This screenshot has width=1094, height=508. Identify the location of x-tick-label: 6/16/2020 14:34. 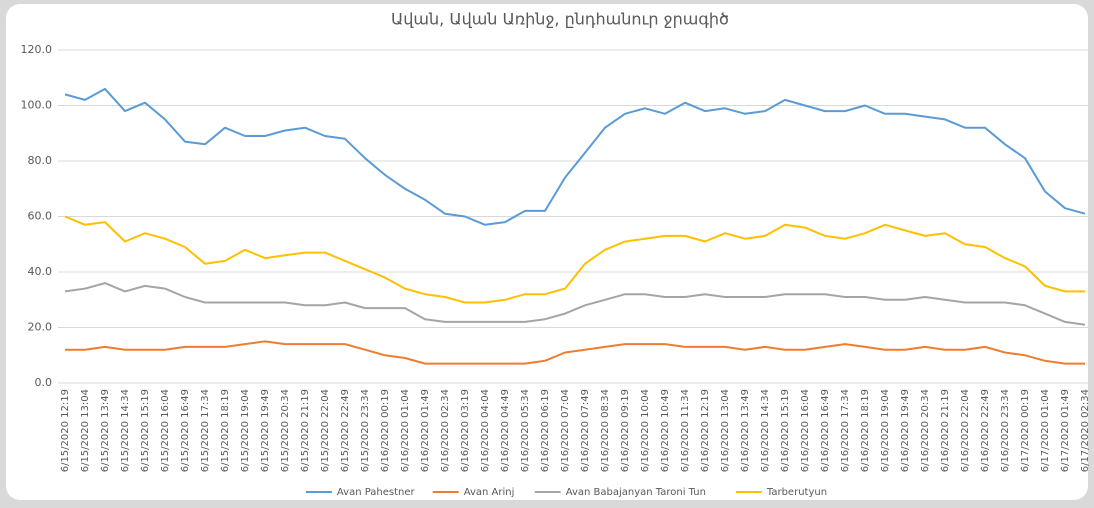
(765, 430).